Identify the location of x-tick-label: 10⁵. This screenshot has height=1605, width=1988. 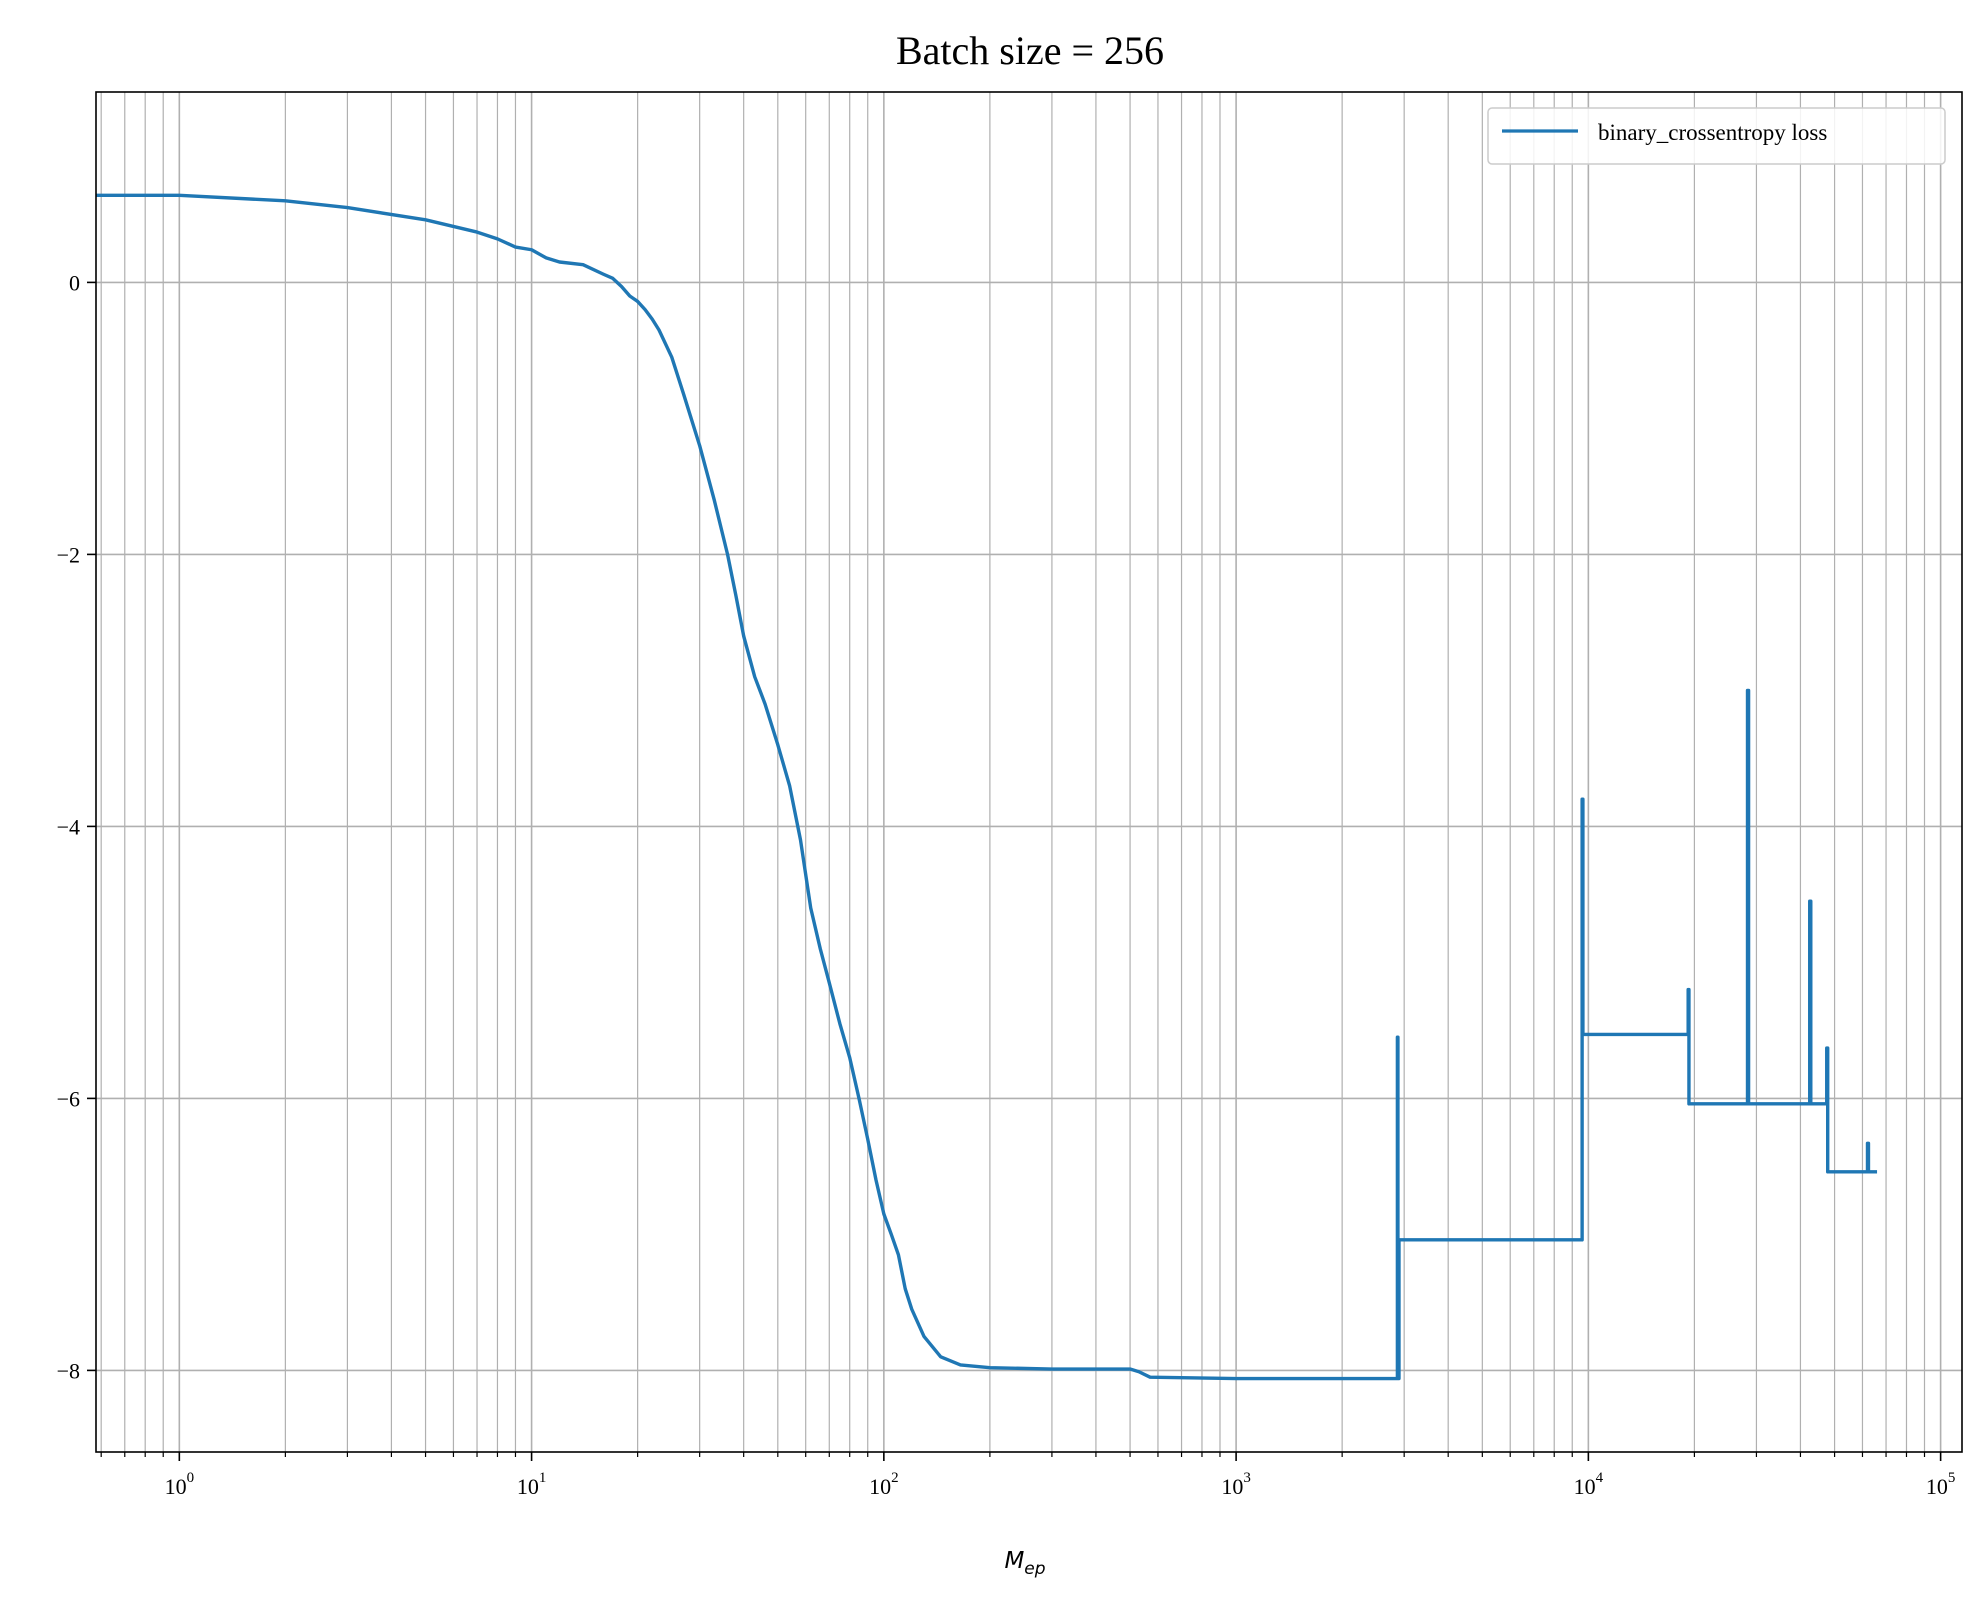
(1941, 1484).